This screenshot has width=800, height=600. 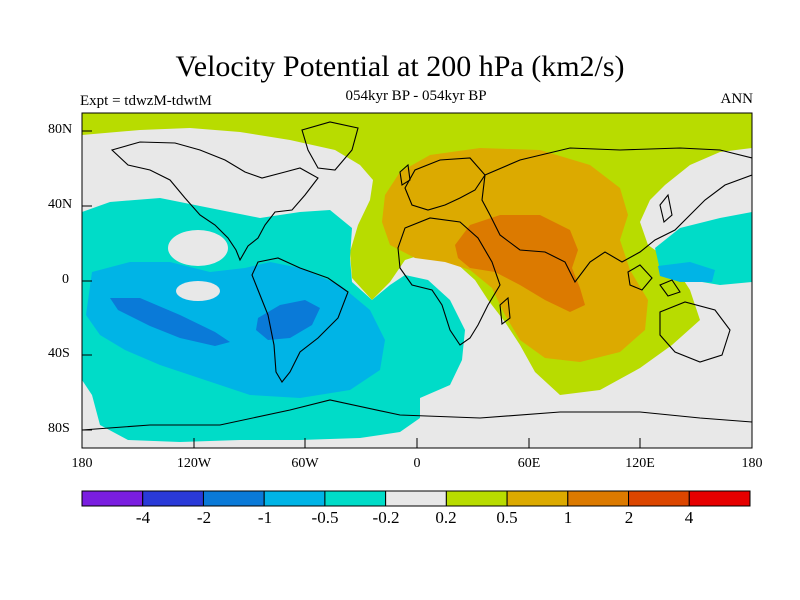 What do you see at coordinates (416, 96) in the screenshot?
I see `plot-subtitle: 054kyr BP - 054kyr BP` at bounding box center [416, 96].